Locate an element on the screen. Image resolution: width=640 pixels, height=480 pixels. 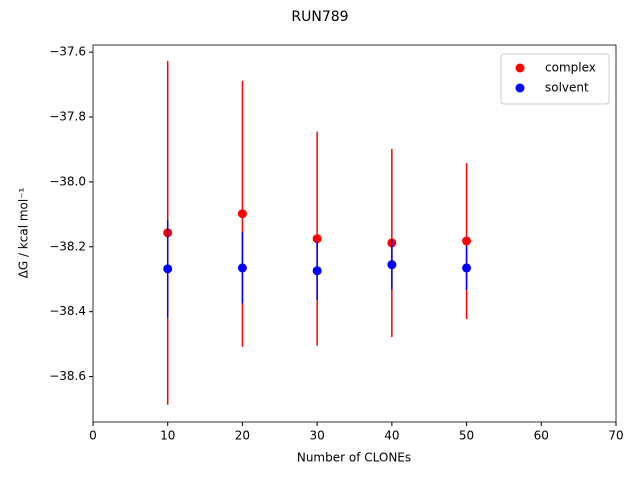
y-tick-label: −38.0 is located at coordinates (67, 181).